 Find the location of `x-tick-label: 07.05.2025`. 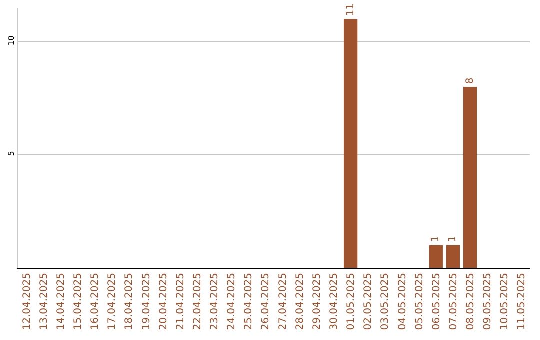

x-tick-label: 07.05.2025 is located at coordinates (454, 301).